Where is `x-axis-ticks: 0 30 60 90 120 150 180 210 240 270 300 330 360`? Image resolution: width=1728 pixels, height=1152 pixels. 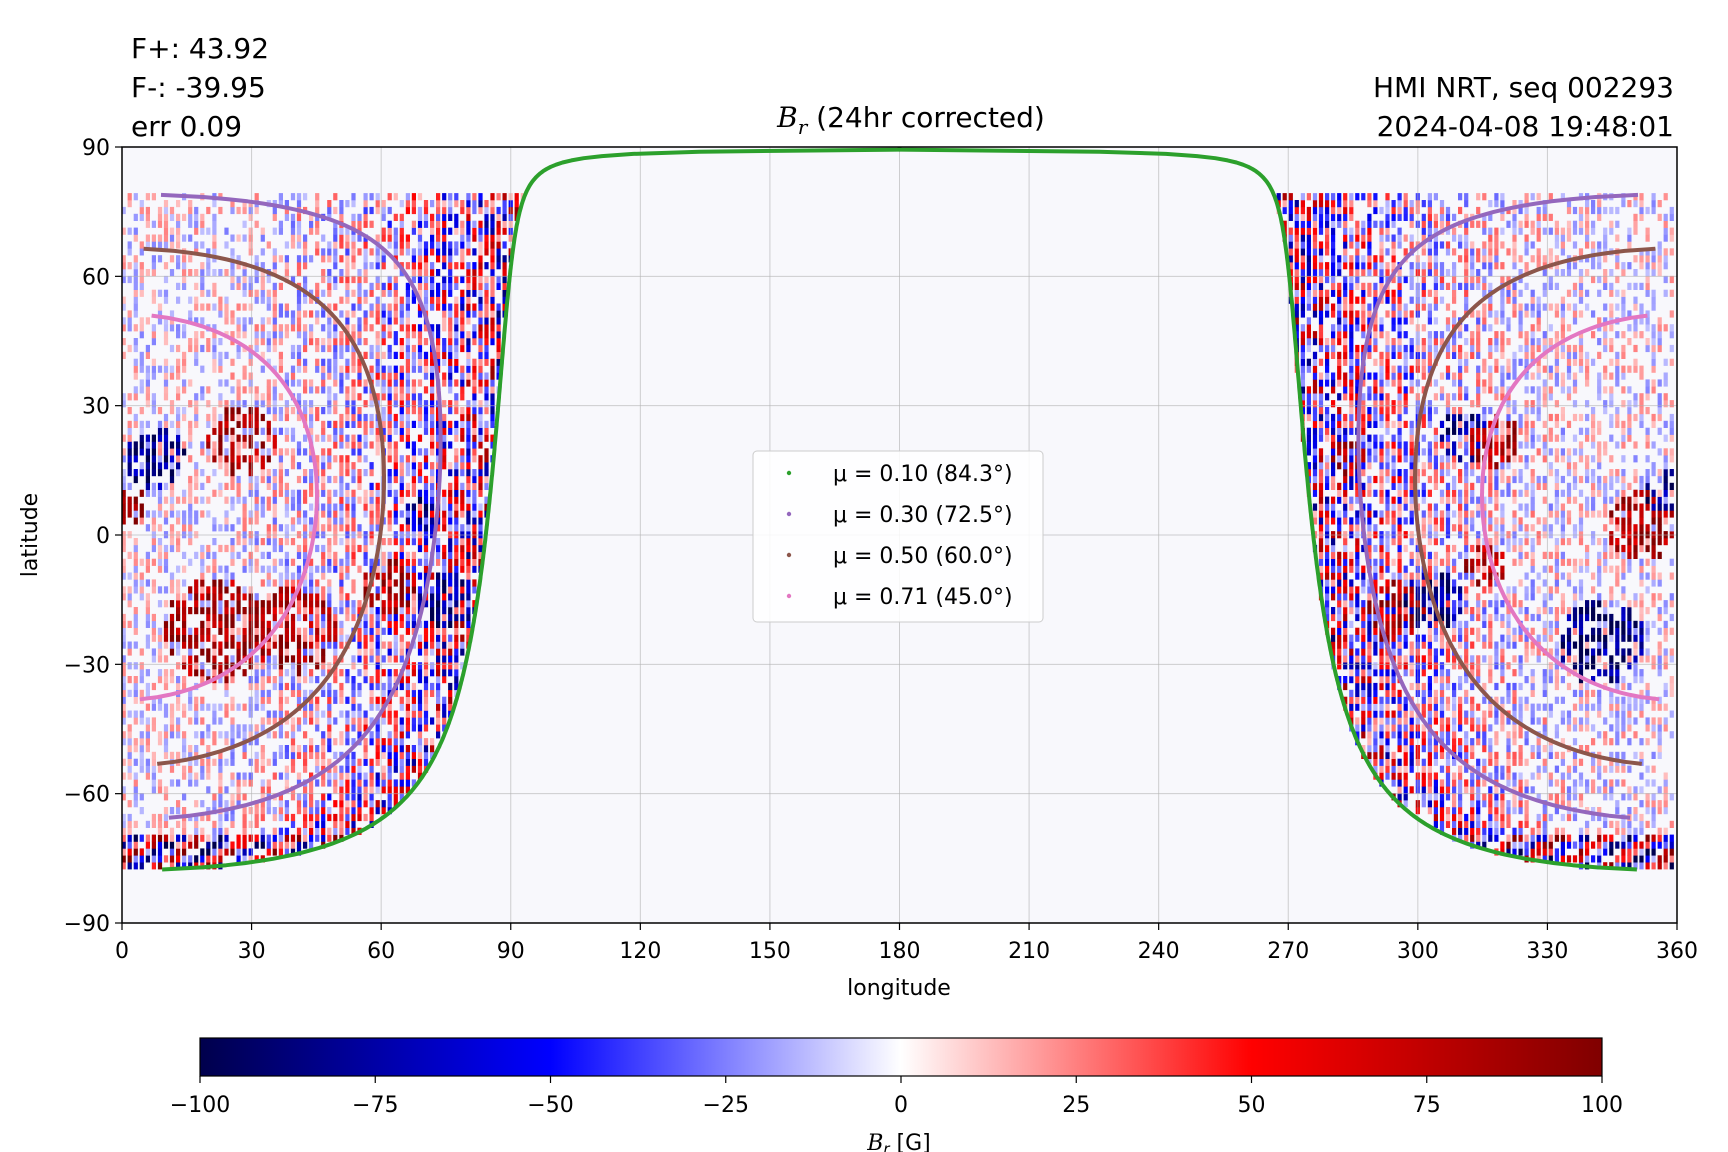
x-axis-ticks: 0 30 60 90 120 150 180 210 240 270 300 330 360 is located at coordinates (906, 943).